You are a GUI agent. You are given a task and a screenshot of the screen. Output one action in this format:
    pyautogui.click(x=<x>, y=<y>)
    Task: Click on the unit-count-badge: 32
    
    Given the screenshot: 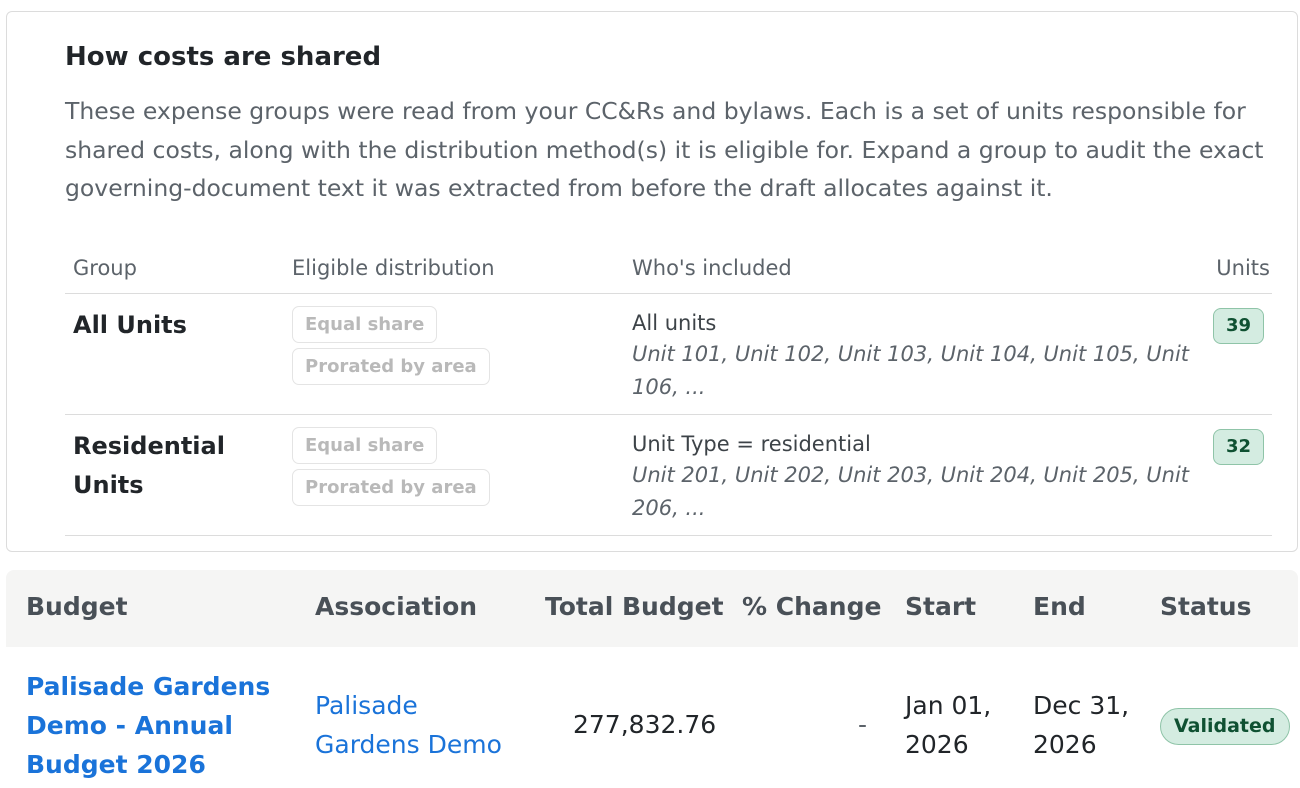 What is the action you would take?
    pyautogui.click(x=1238, y=447)
    